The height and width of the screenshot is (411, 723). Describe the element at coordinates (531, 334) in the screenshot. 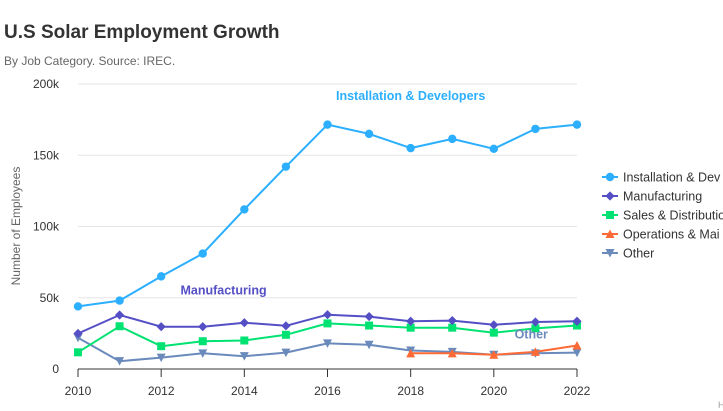

I see `annotation-label: Other` at that location.